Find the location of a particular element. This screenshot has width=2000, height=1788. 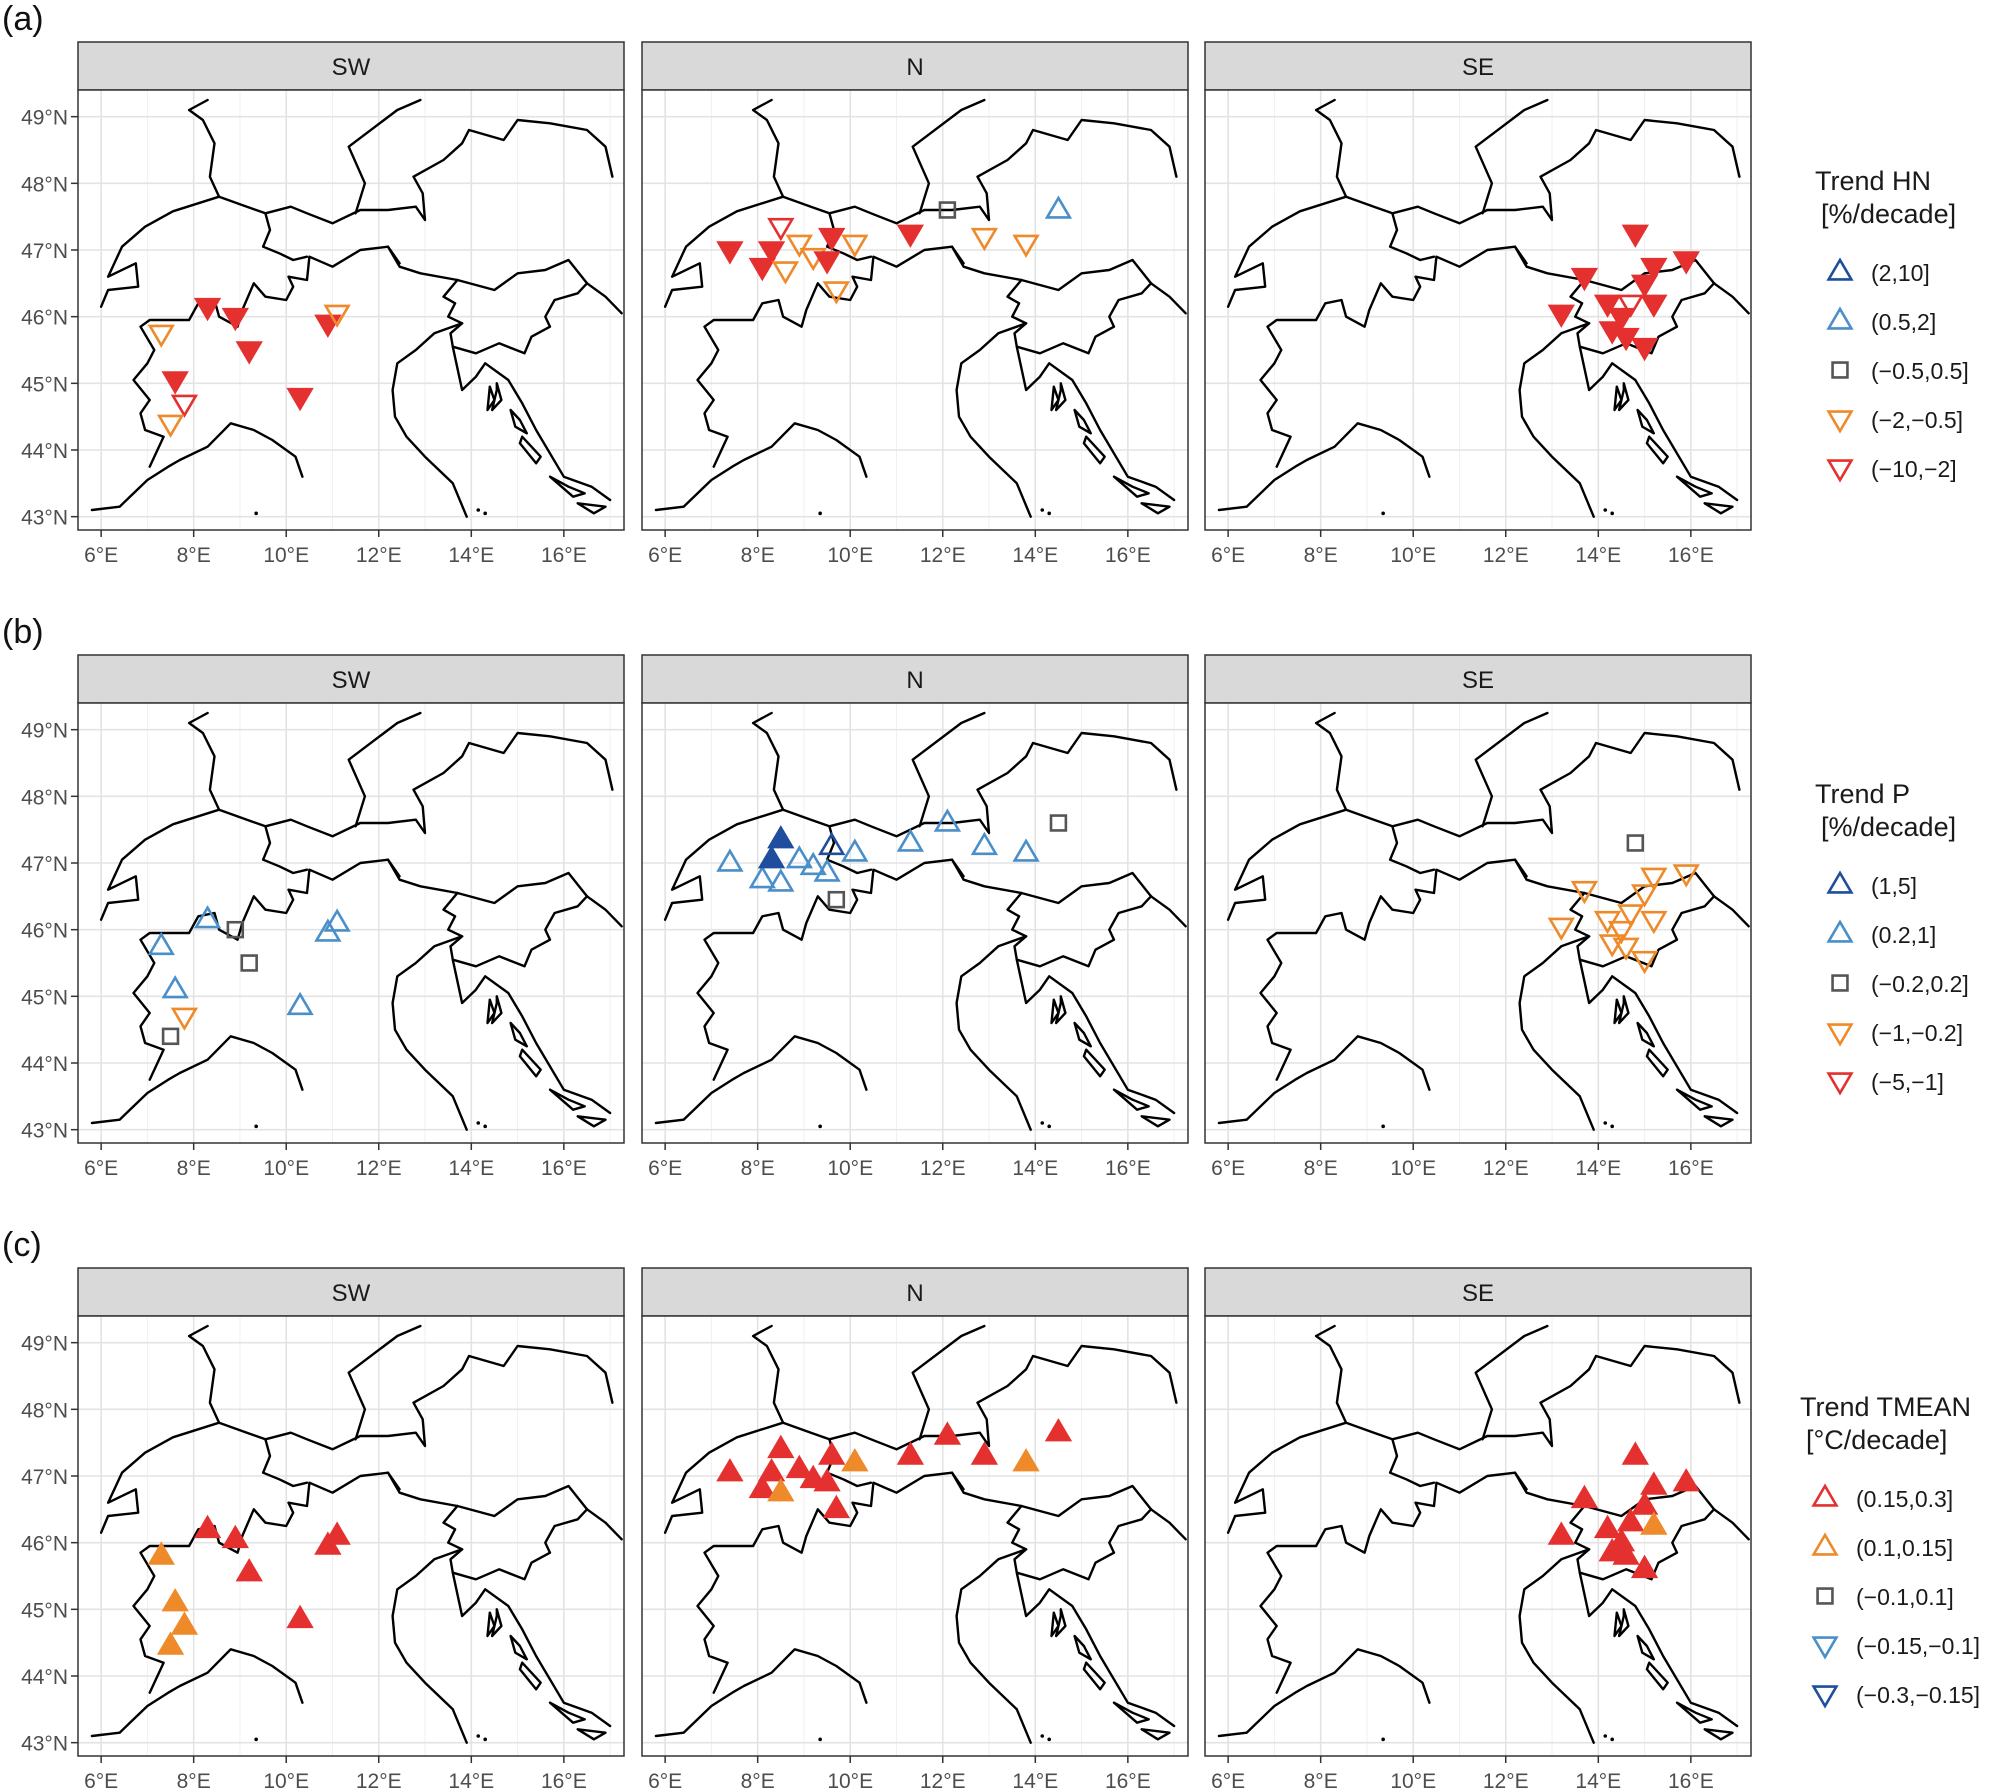

y-tick-label: 48°N is located at coordinates (44, 1410).